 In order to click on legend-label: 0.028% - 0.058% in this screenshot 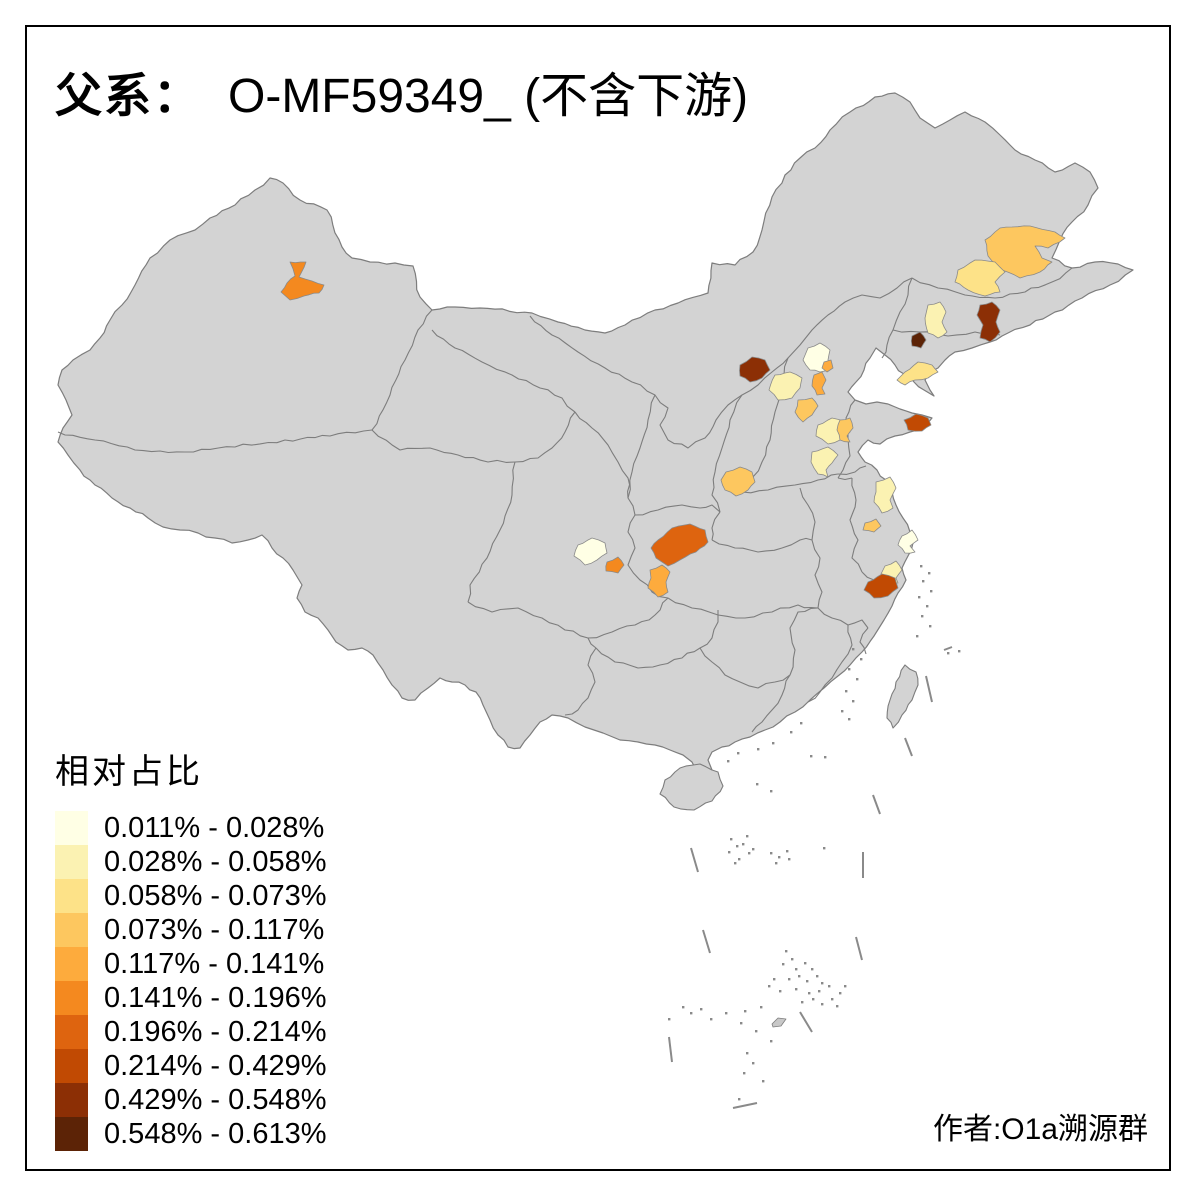, I will do `click(215, 862)`.